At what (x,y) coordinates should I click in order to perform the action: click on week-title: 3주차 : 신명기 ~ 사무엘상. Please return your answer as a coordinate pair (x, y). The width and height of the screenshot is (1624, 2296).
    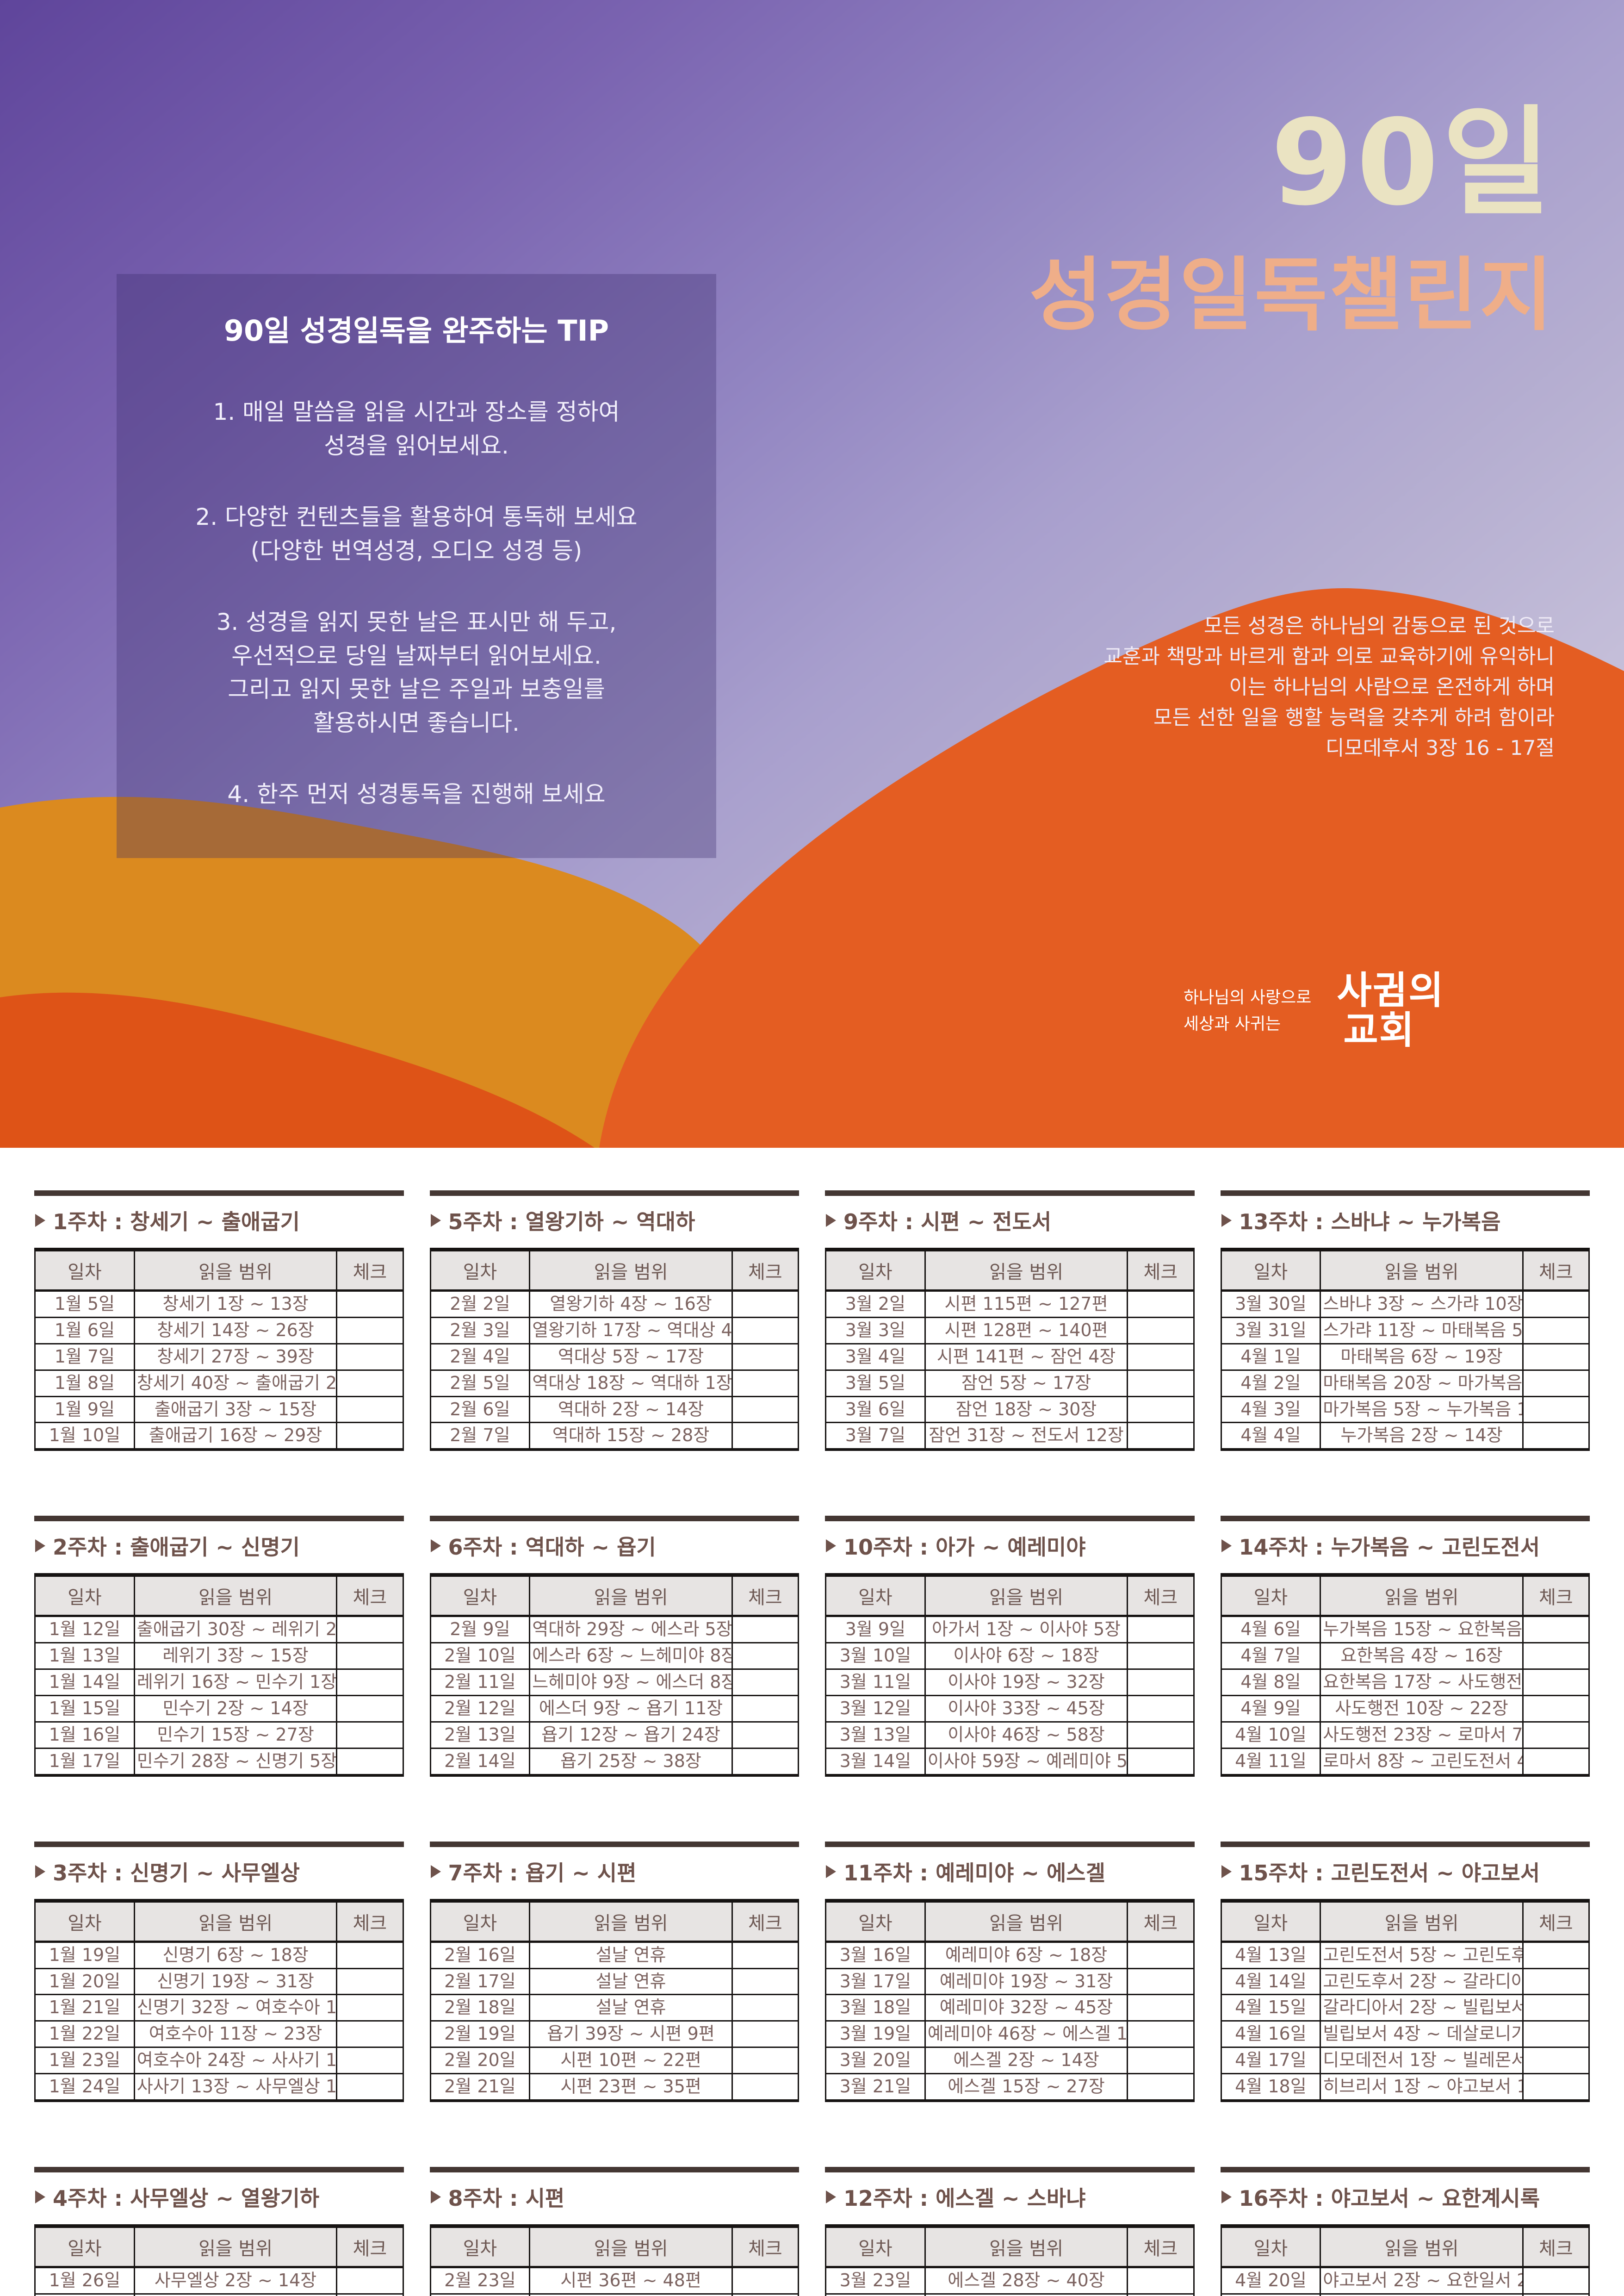
    Looking at the image, I should click on (219, 1871).